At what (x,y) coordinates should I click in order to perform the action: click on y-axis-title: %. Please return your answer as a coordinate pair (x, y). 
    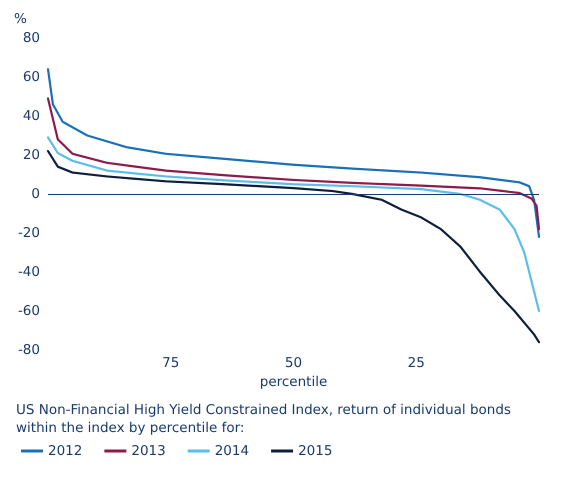
    Looking at the image, I should click on (20, 19).